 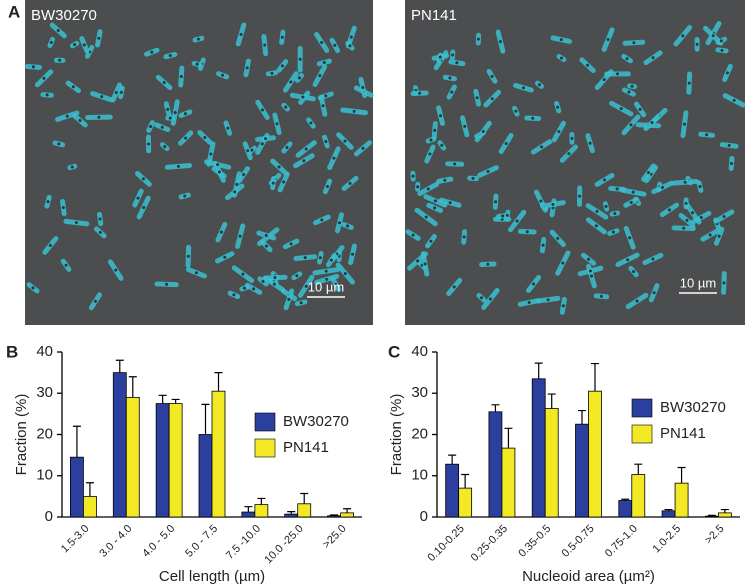 I want to click on panel-label: B, so click(x=12, y=351).